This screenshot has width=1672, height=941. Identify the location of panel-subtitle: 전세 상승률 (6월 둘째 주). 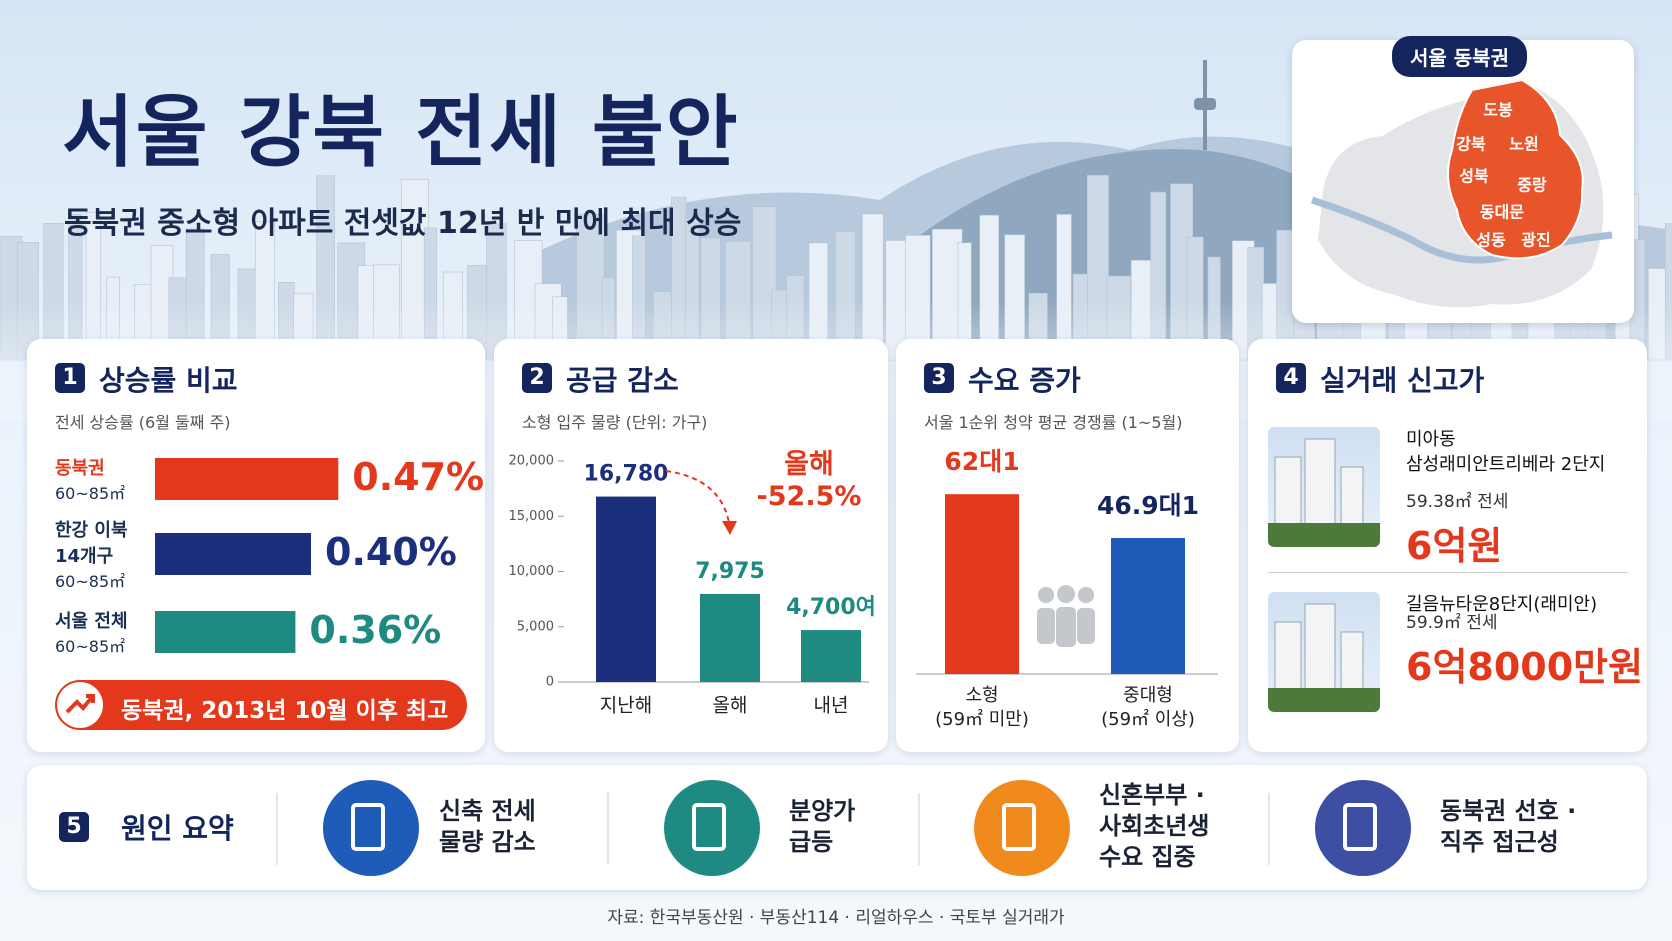
(143, 422).